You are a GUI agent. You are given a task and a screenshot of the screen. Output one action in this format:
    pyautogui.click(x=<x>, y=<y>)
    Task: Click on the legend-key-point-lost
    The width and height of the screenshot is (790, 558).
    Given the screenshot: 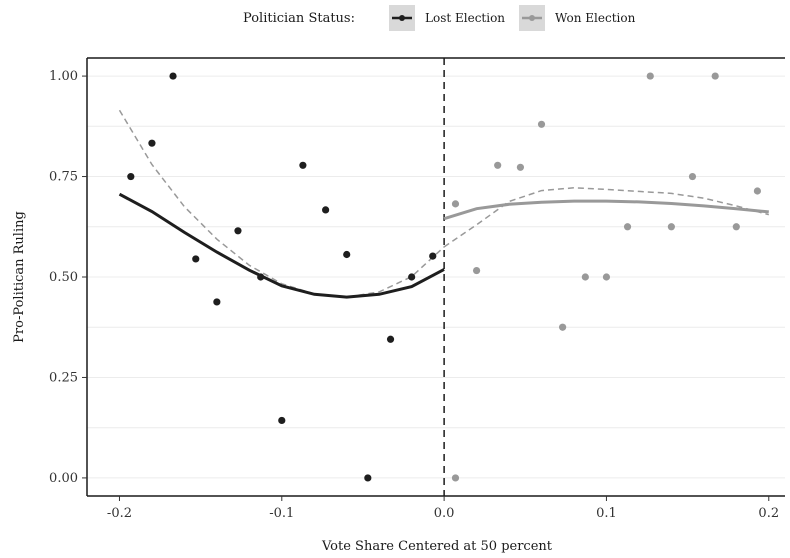 What is the action you would take?
    pyautogui.click(x=402, y=18)
    